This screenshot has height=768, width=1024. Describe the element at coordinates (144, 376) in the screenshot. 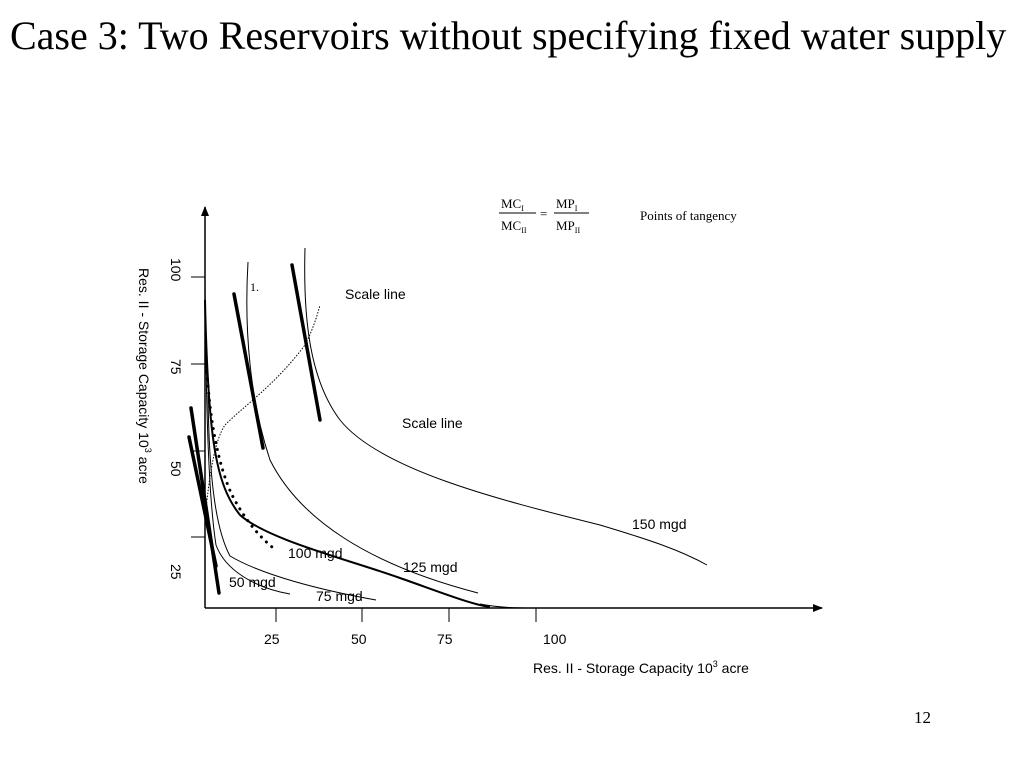

I see `y-axis-label: Res. II - Storage Capacity 103 acre` at that location.